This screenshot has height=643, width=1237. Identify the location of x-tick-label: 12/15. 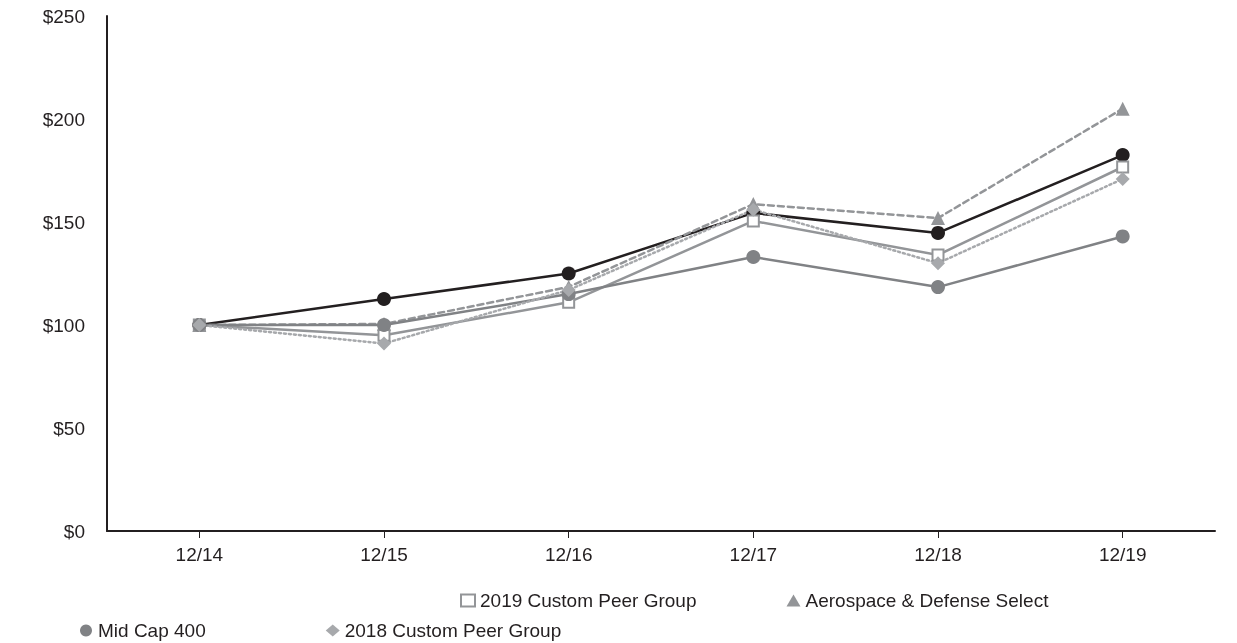
(384, 554).